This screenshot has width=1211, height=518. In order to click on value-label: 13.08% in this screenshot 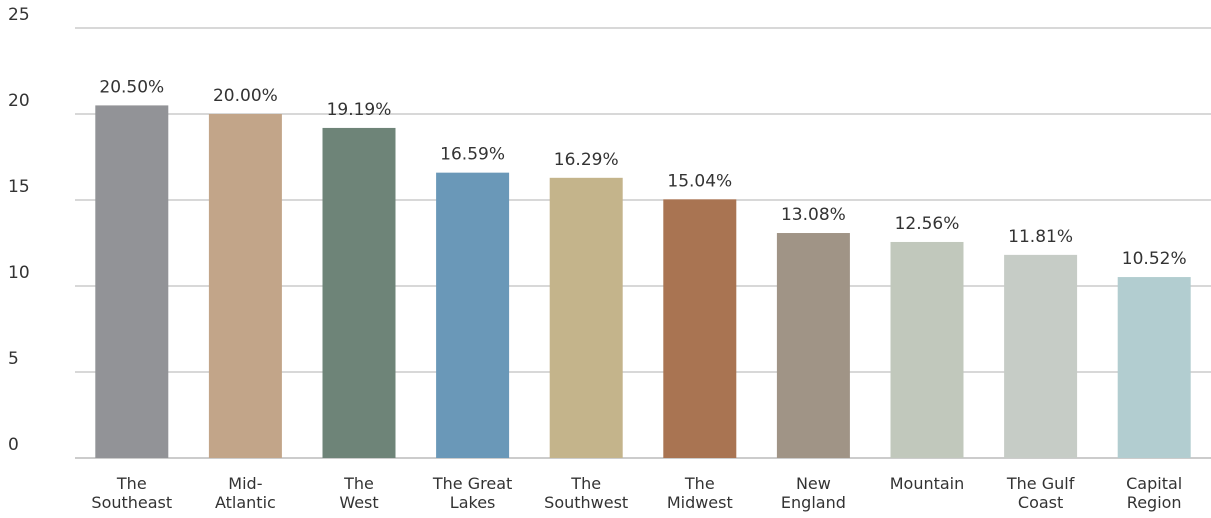, I will do `click(813, 215)`.